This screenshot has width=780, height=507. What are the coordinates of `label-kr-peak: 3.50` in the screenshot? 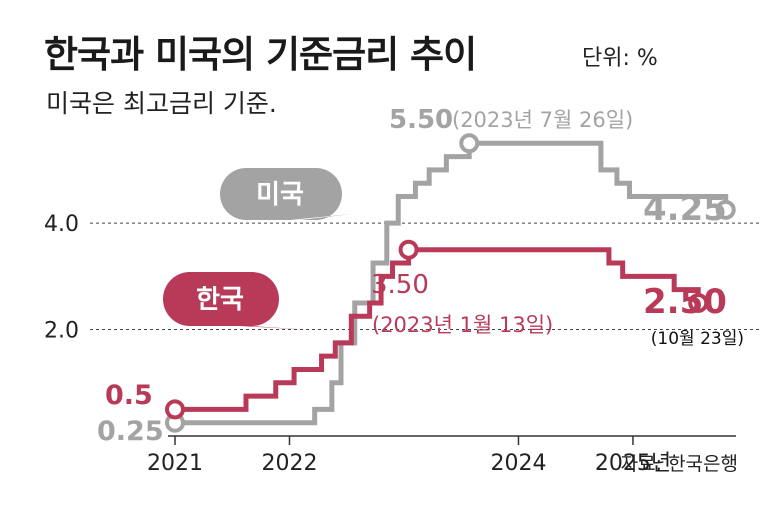 It's located at (400, 285).